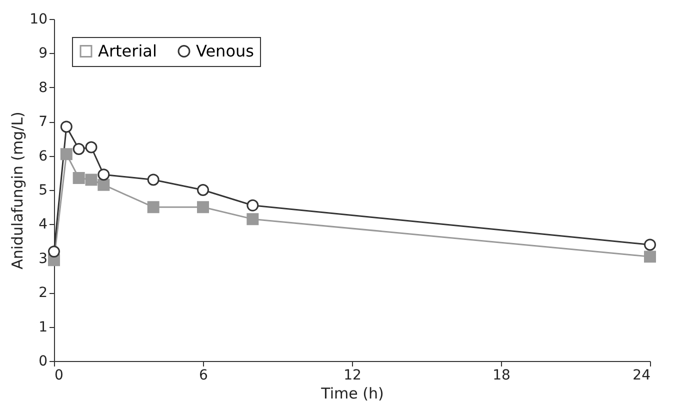  Describe the element at coordinates (43, 122) in the screenshot. I see `y-tick-label: 7` at that location.